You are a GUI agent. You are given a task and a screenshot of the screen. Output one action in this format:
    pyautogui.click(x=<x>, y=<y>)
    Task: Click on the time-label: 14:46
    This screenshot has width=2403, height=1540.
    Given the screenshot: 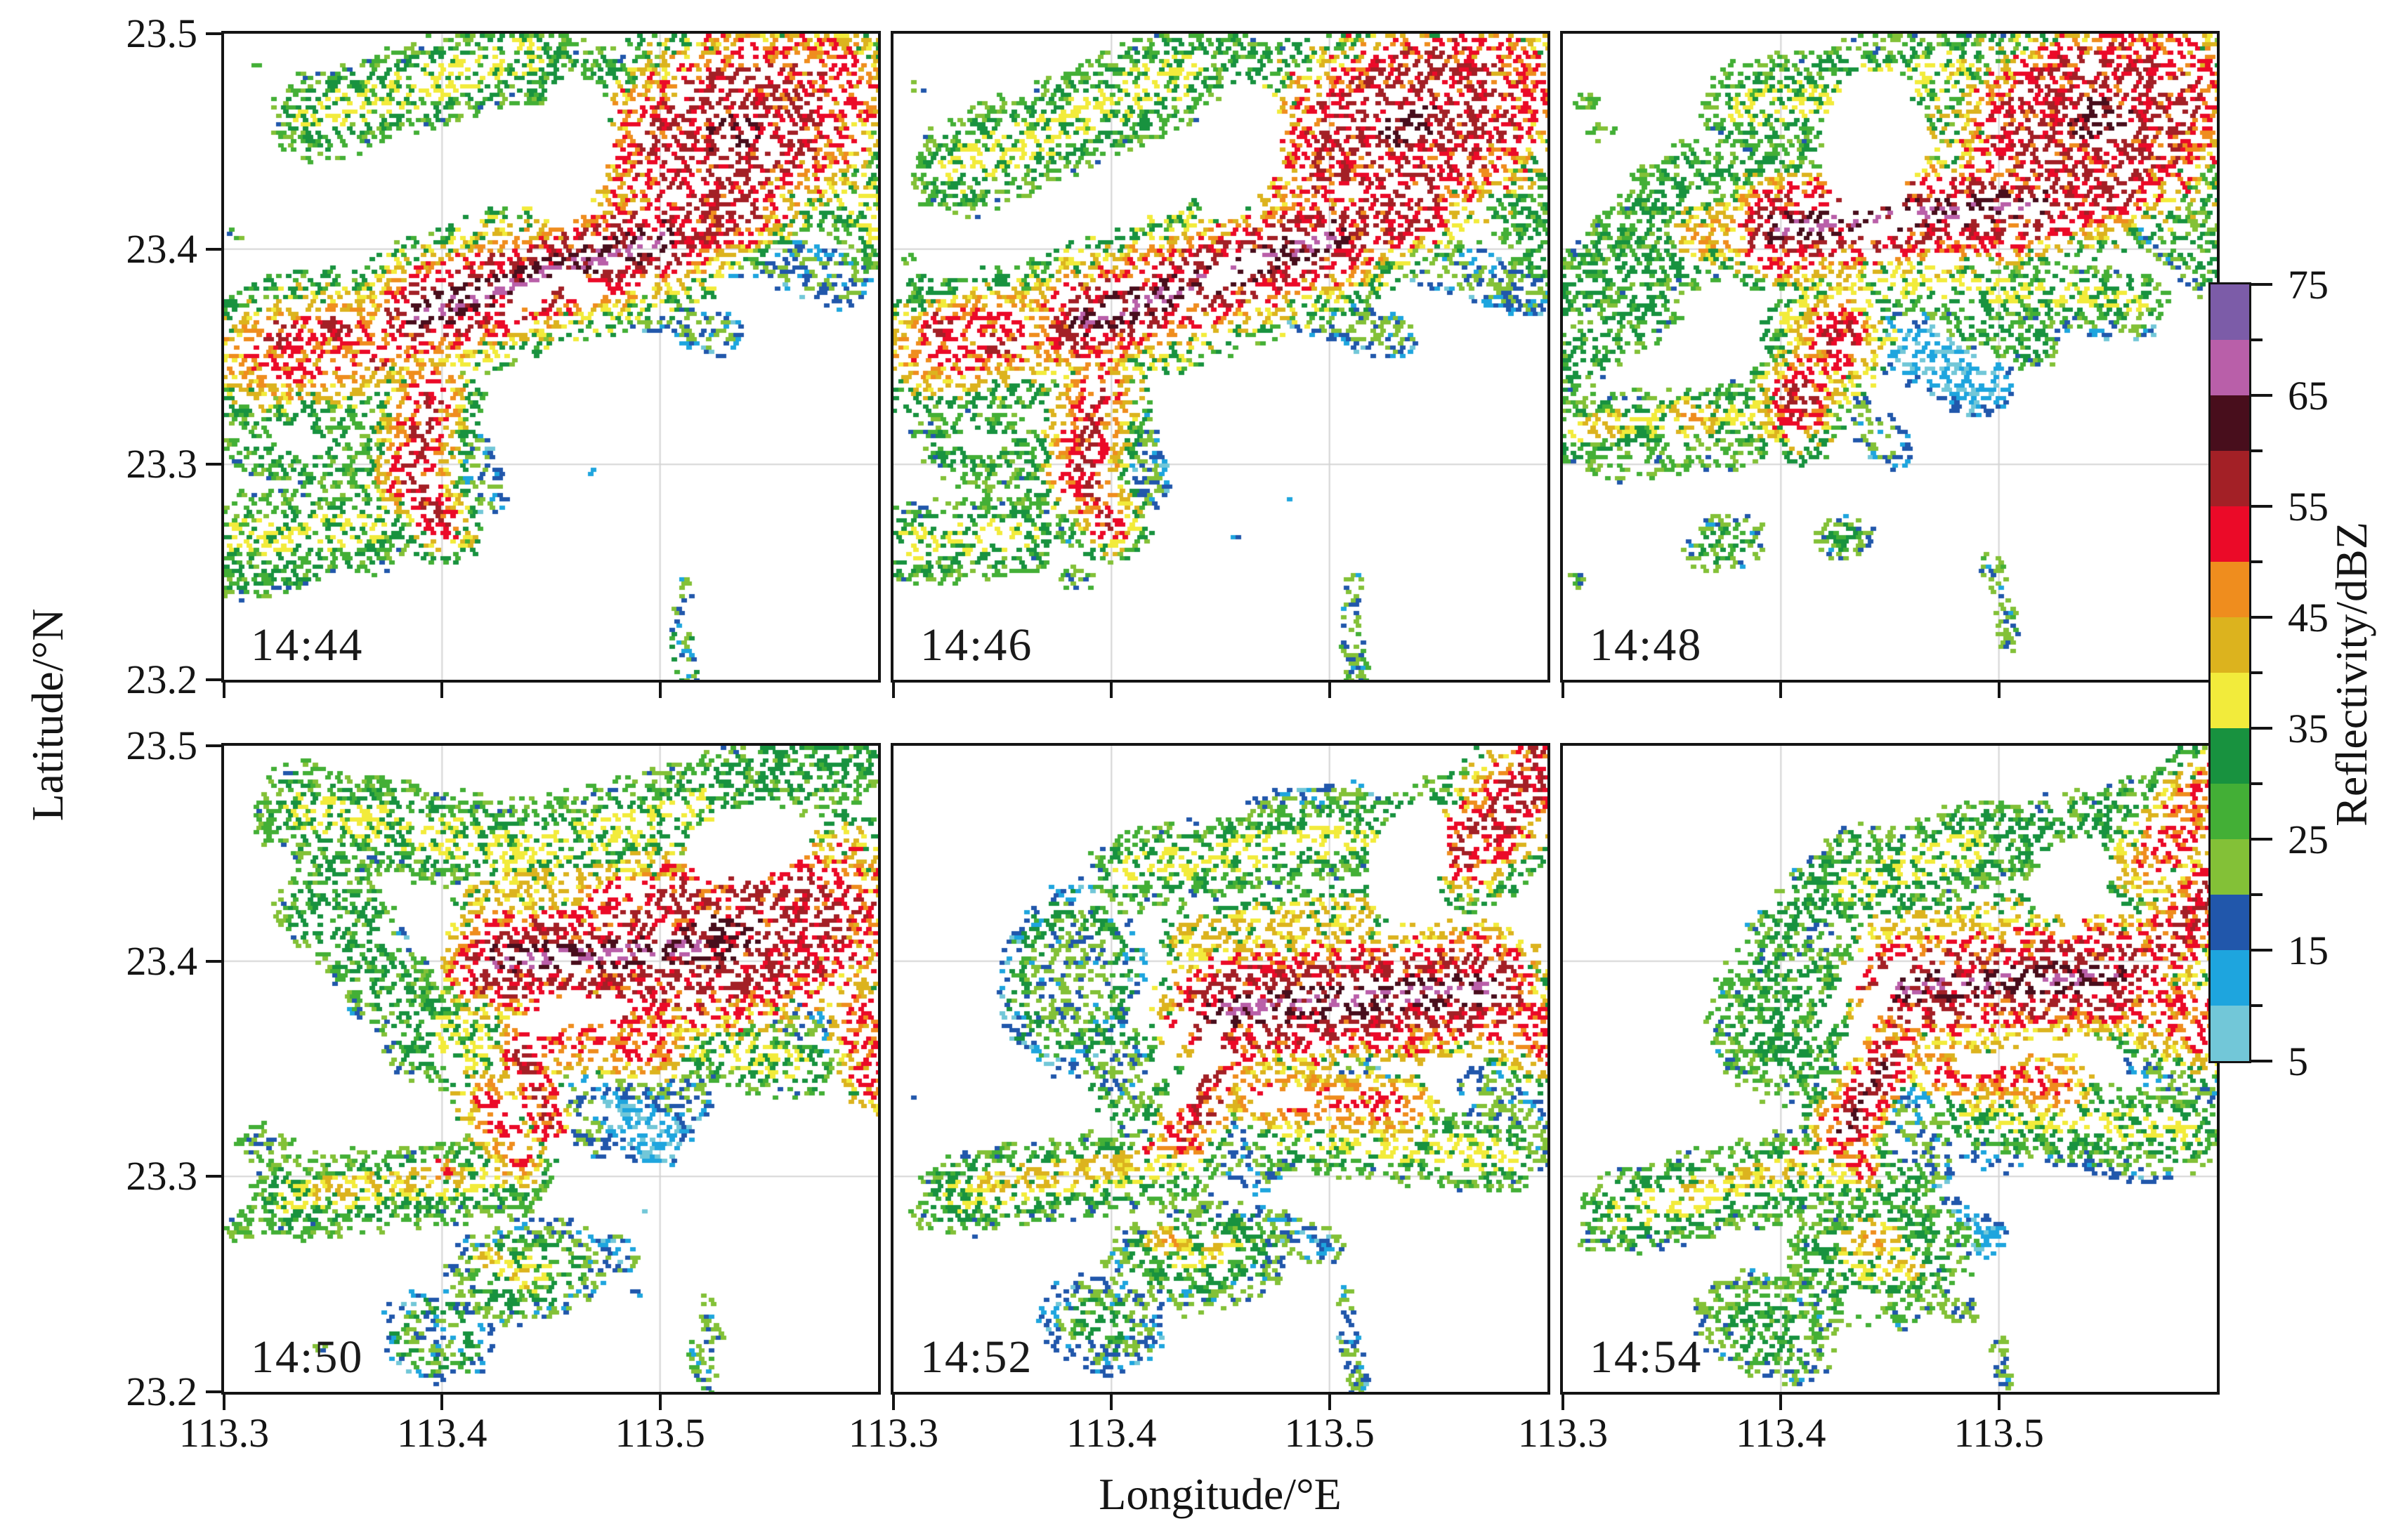 What is the action you would take?
    pyautogui.click(x=976, y=645)
    